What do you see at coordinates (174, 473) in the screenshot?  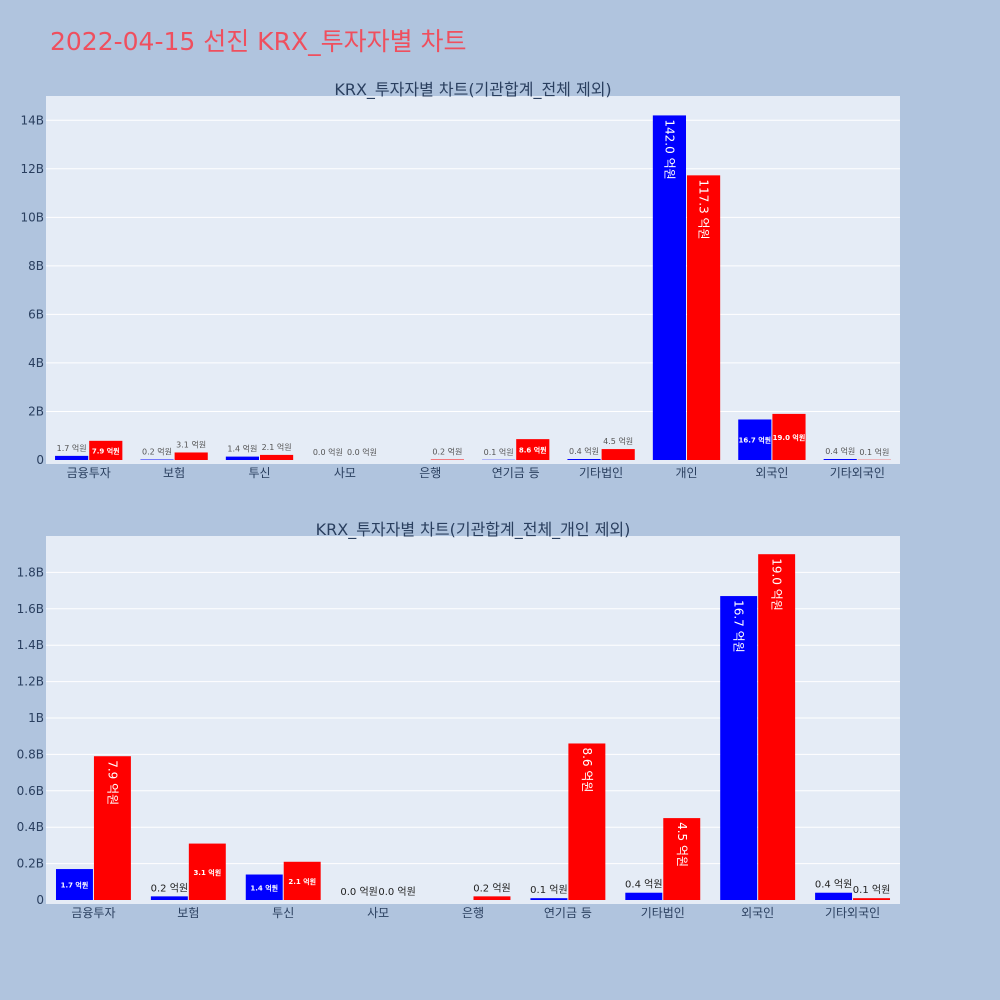 I see `x-tick-label: 보험` at bounding box center [174, 473].